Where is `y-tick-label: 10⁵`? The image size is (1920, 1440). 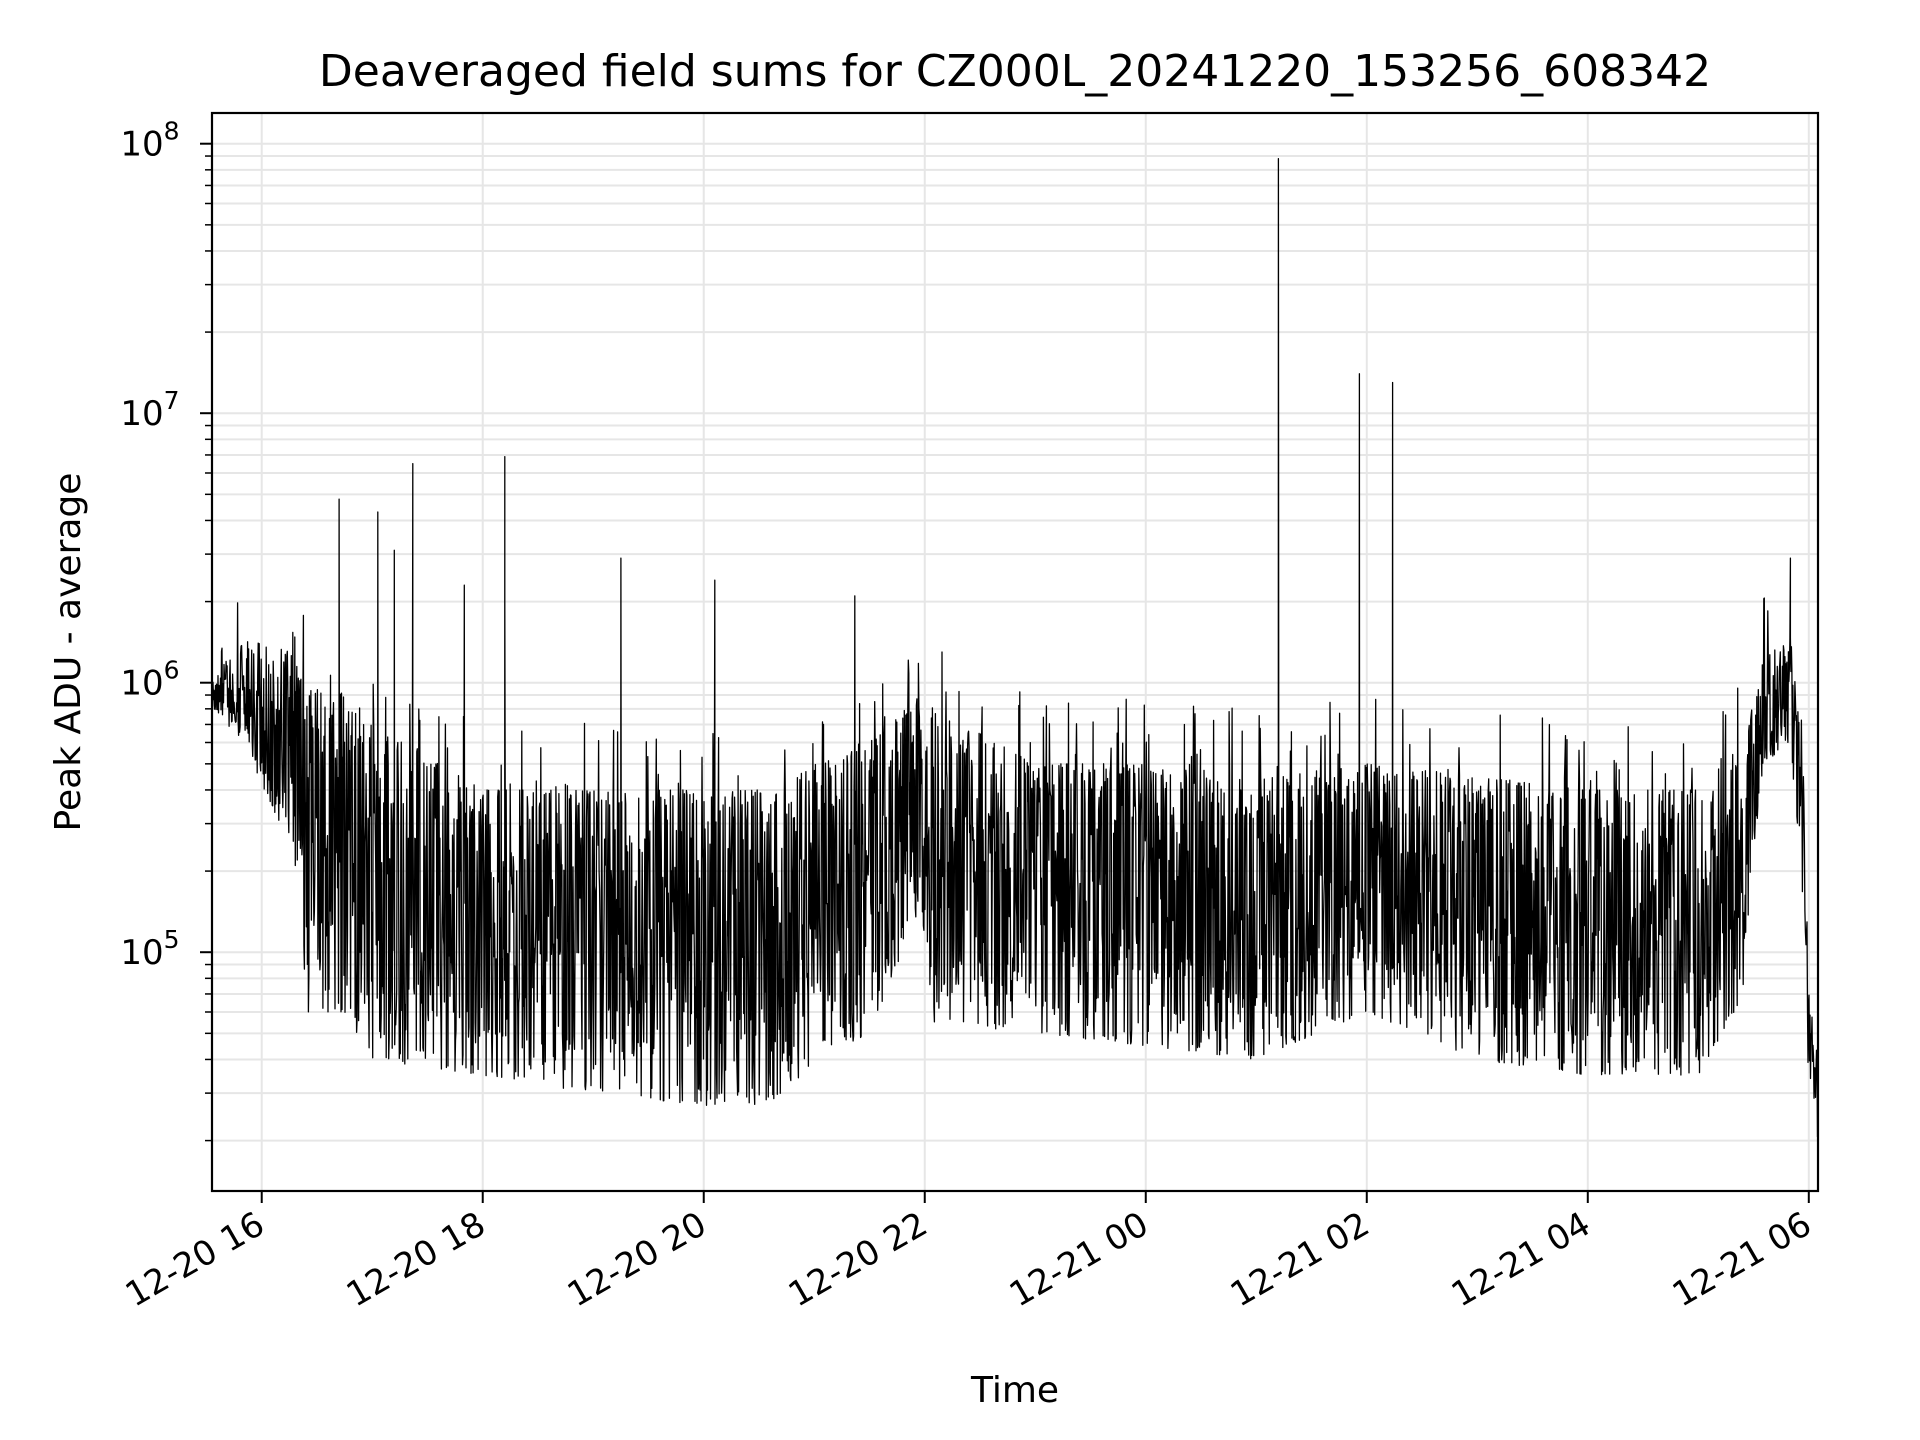 y-tick-label: 10⁵ is located at coordinates (149, 949).